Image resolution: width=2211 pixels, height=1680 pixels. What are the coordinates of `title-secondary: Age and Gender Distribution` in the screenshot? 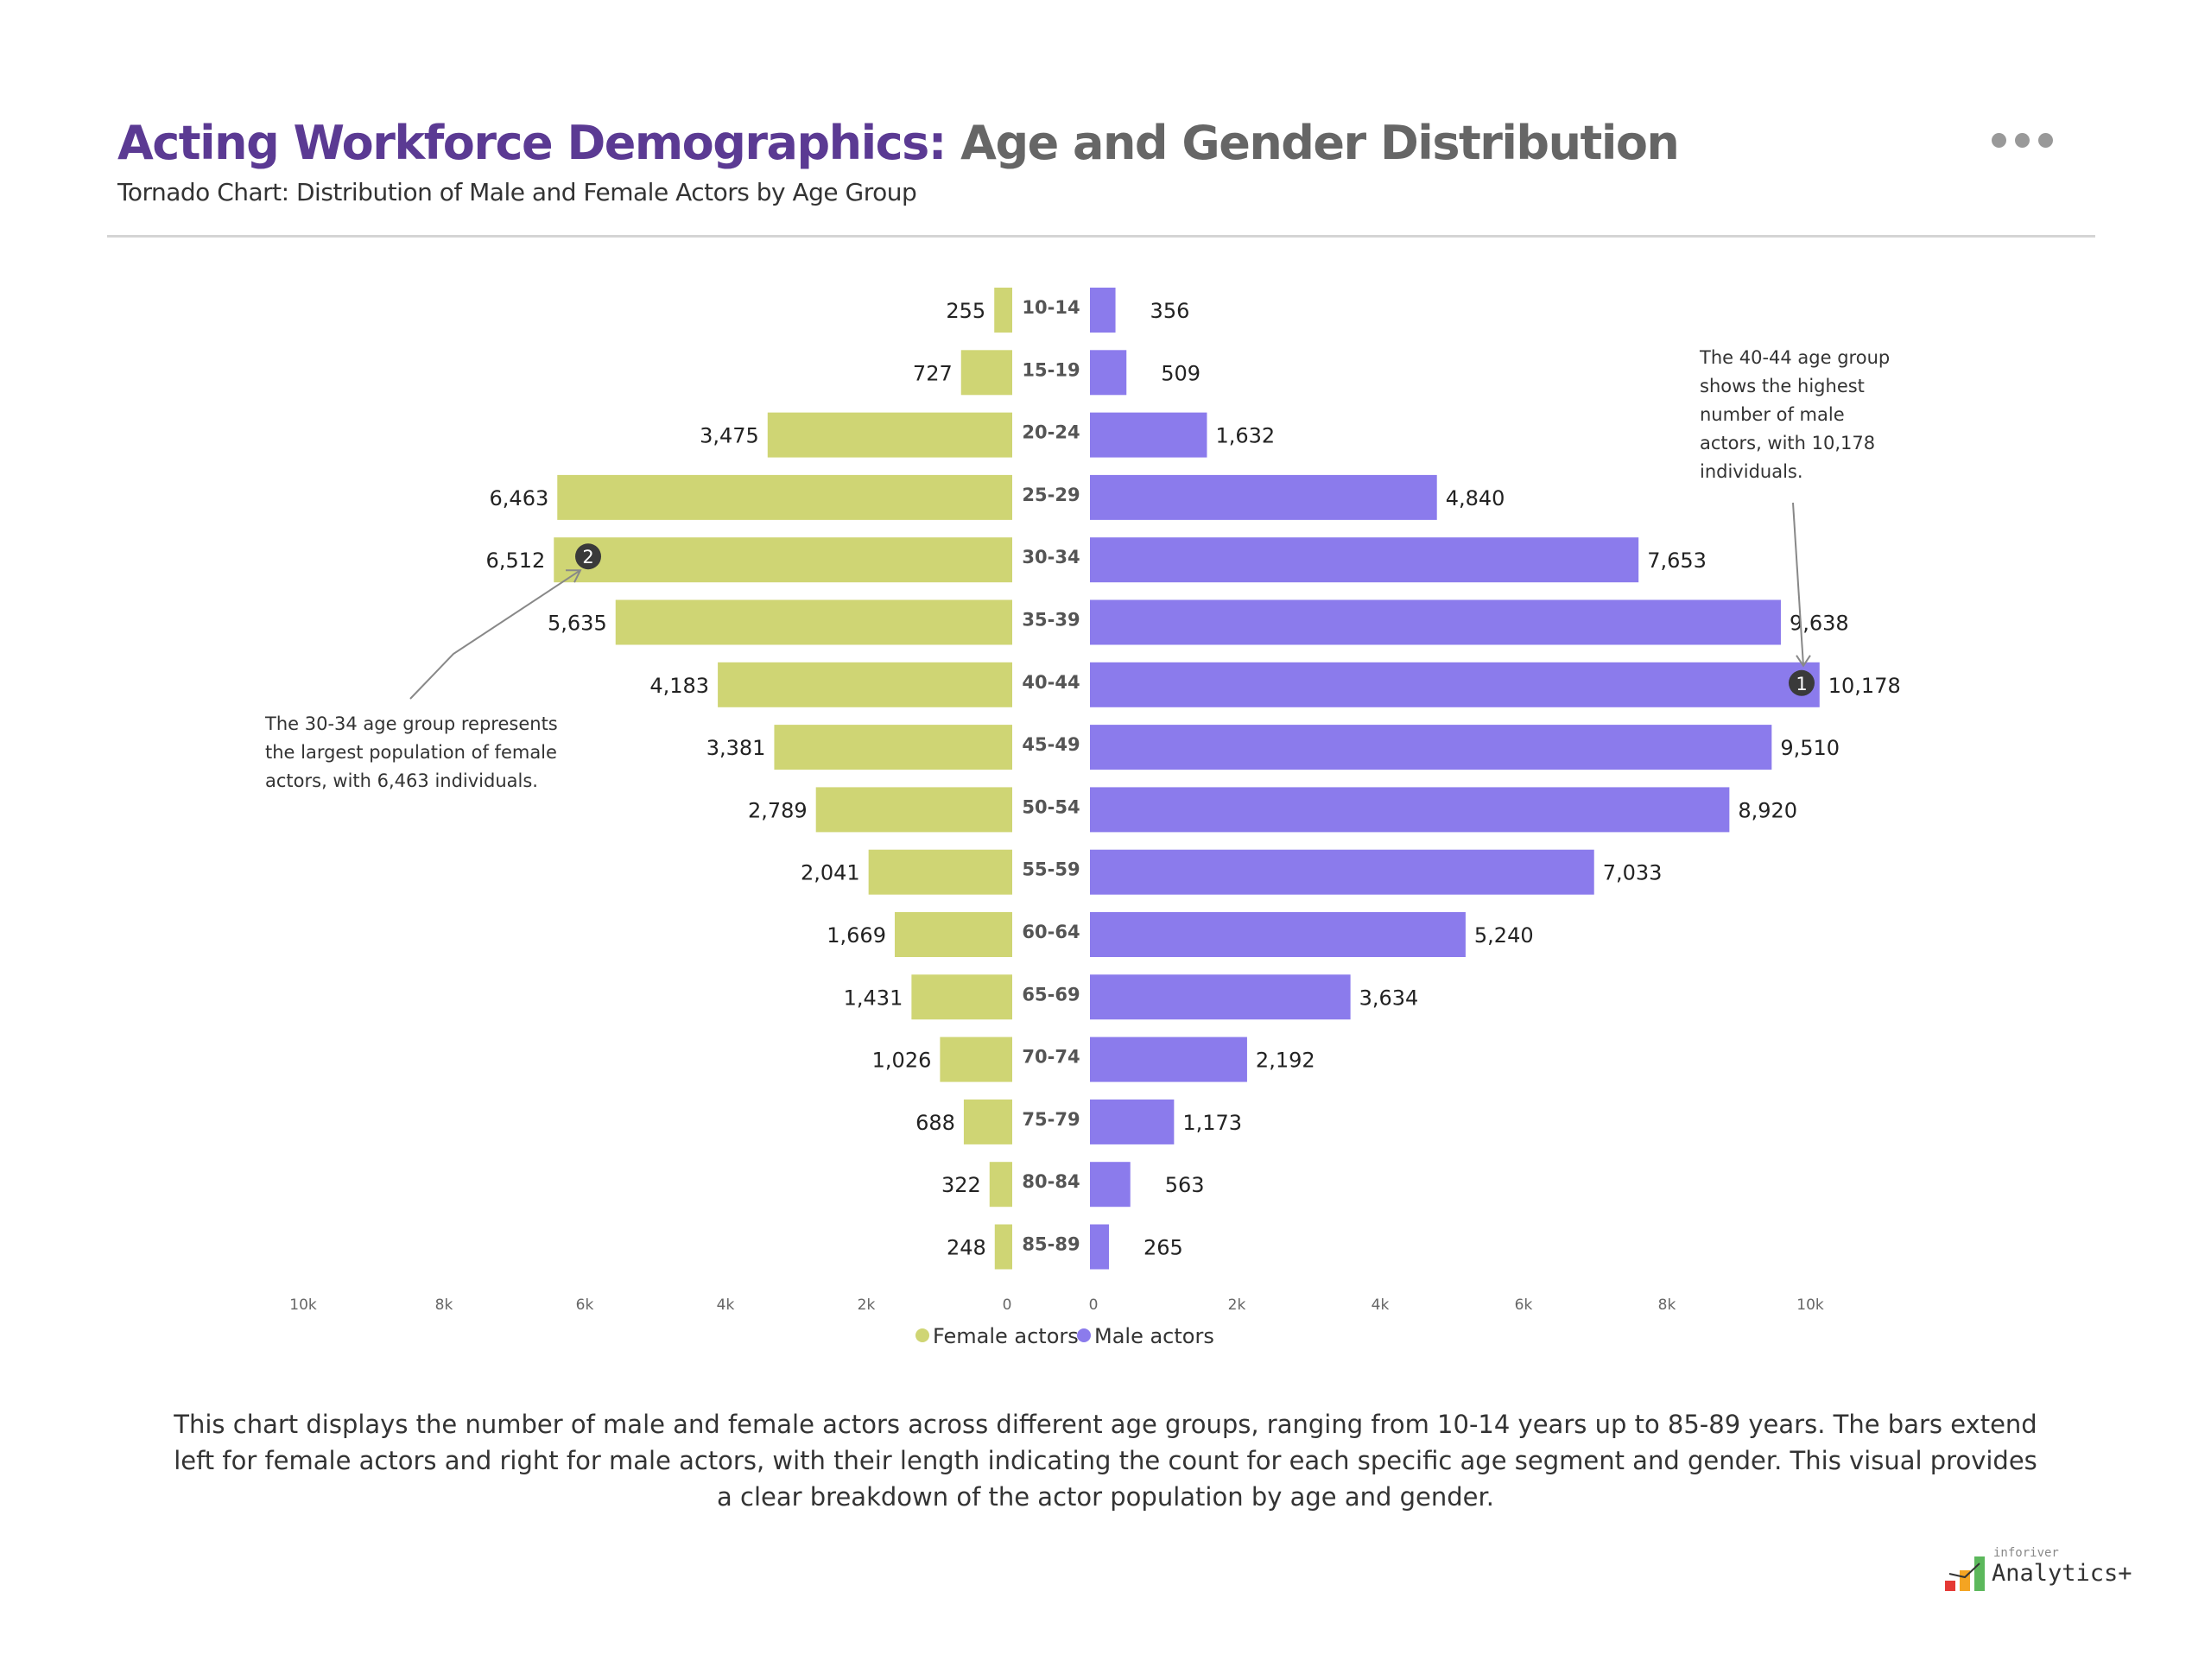 It's located at (1320, 143).